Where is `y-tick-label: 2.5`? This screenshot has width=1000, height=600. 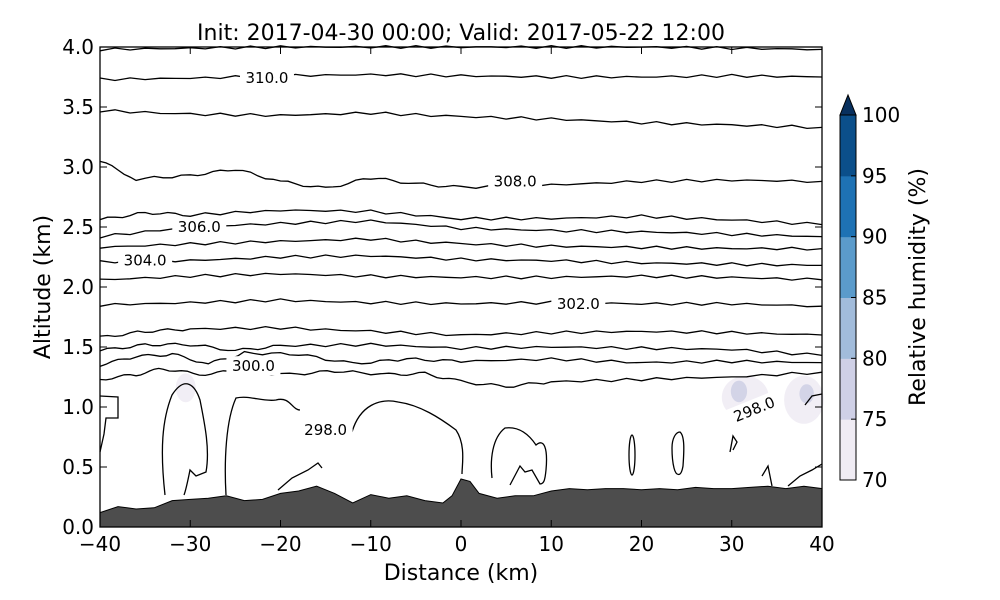 y-tick-label: 2.5 is located at coordinates (78, 227).